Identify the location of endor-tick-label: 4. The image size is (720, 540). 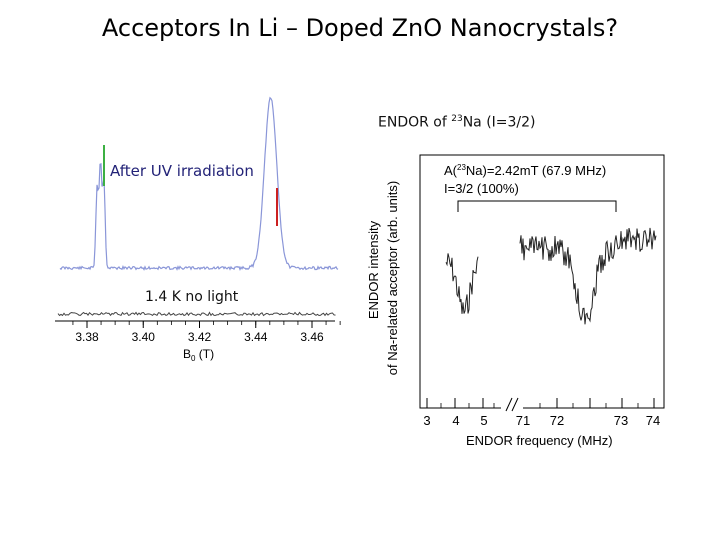
(455, 420).